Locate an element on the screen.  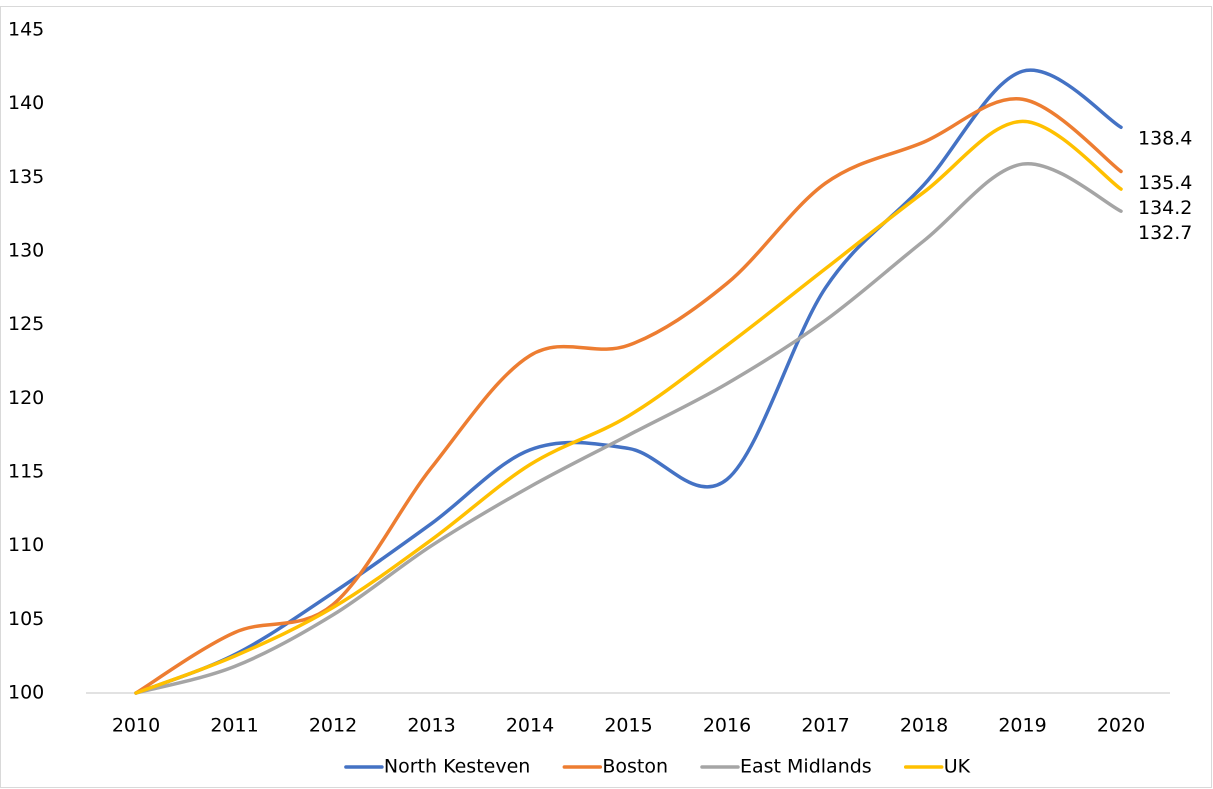
y-tick-label: 110 is located at coordinates (26, 545).